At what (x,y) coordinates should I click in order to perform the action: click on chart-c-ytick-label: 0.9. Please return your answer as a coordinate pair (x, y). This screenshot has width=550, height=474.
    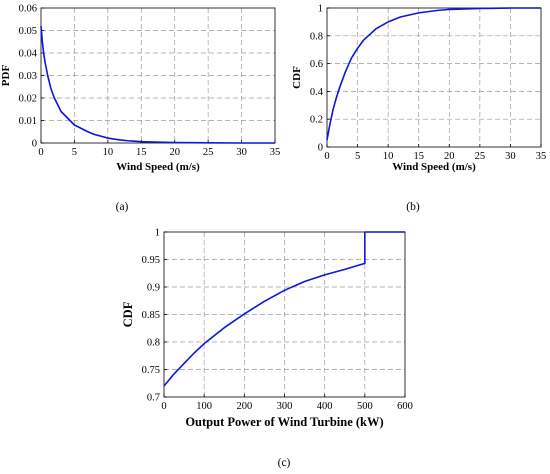
    Looking at the image, I should click on (153, 288).